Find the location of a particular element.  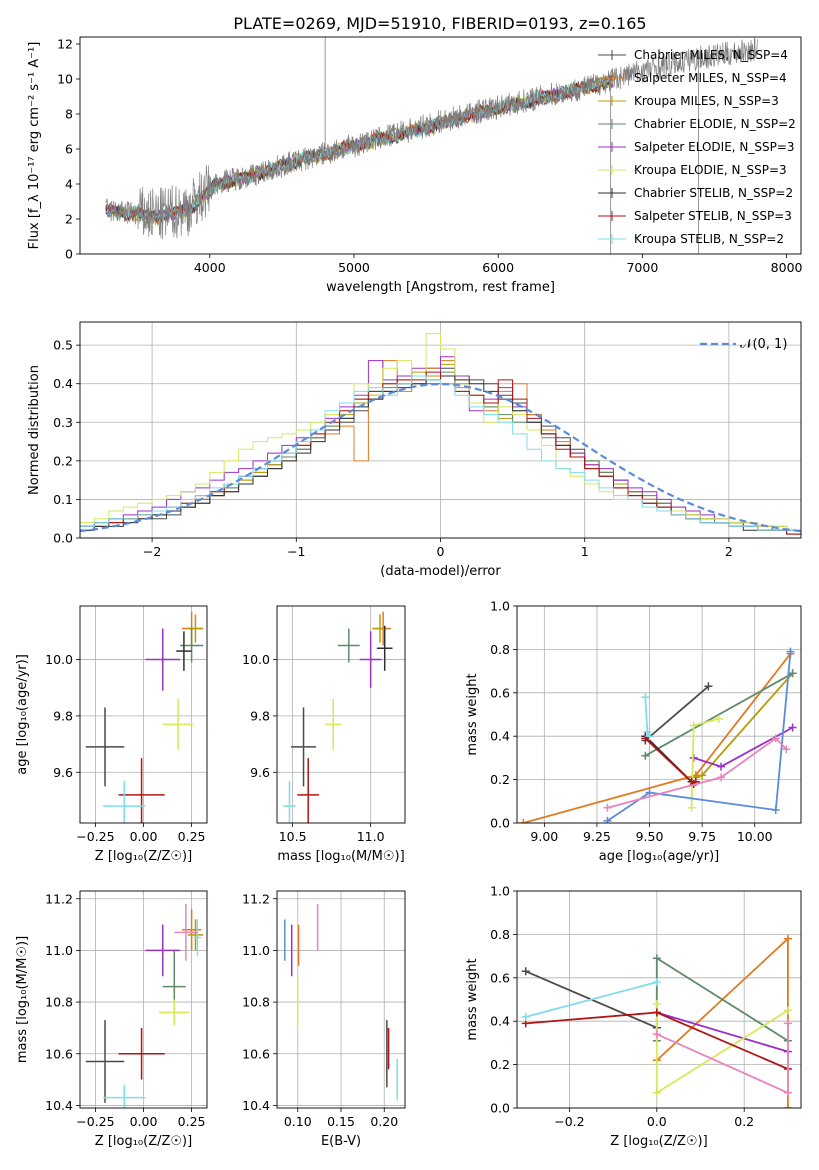

y-tick-label: 10.8 is located at coordinates (256, 1002).